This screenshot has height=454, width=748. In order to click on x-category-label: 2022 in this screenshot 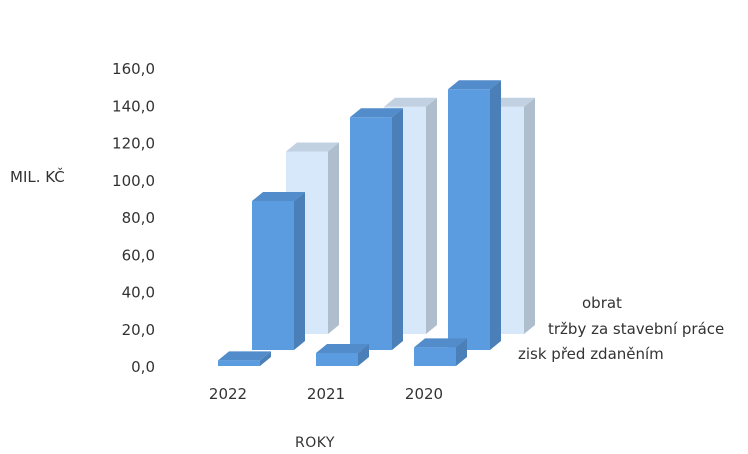, I will do `click(228, 394)`.